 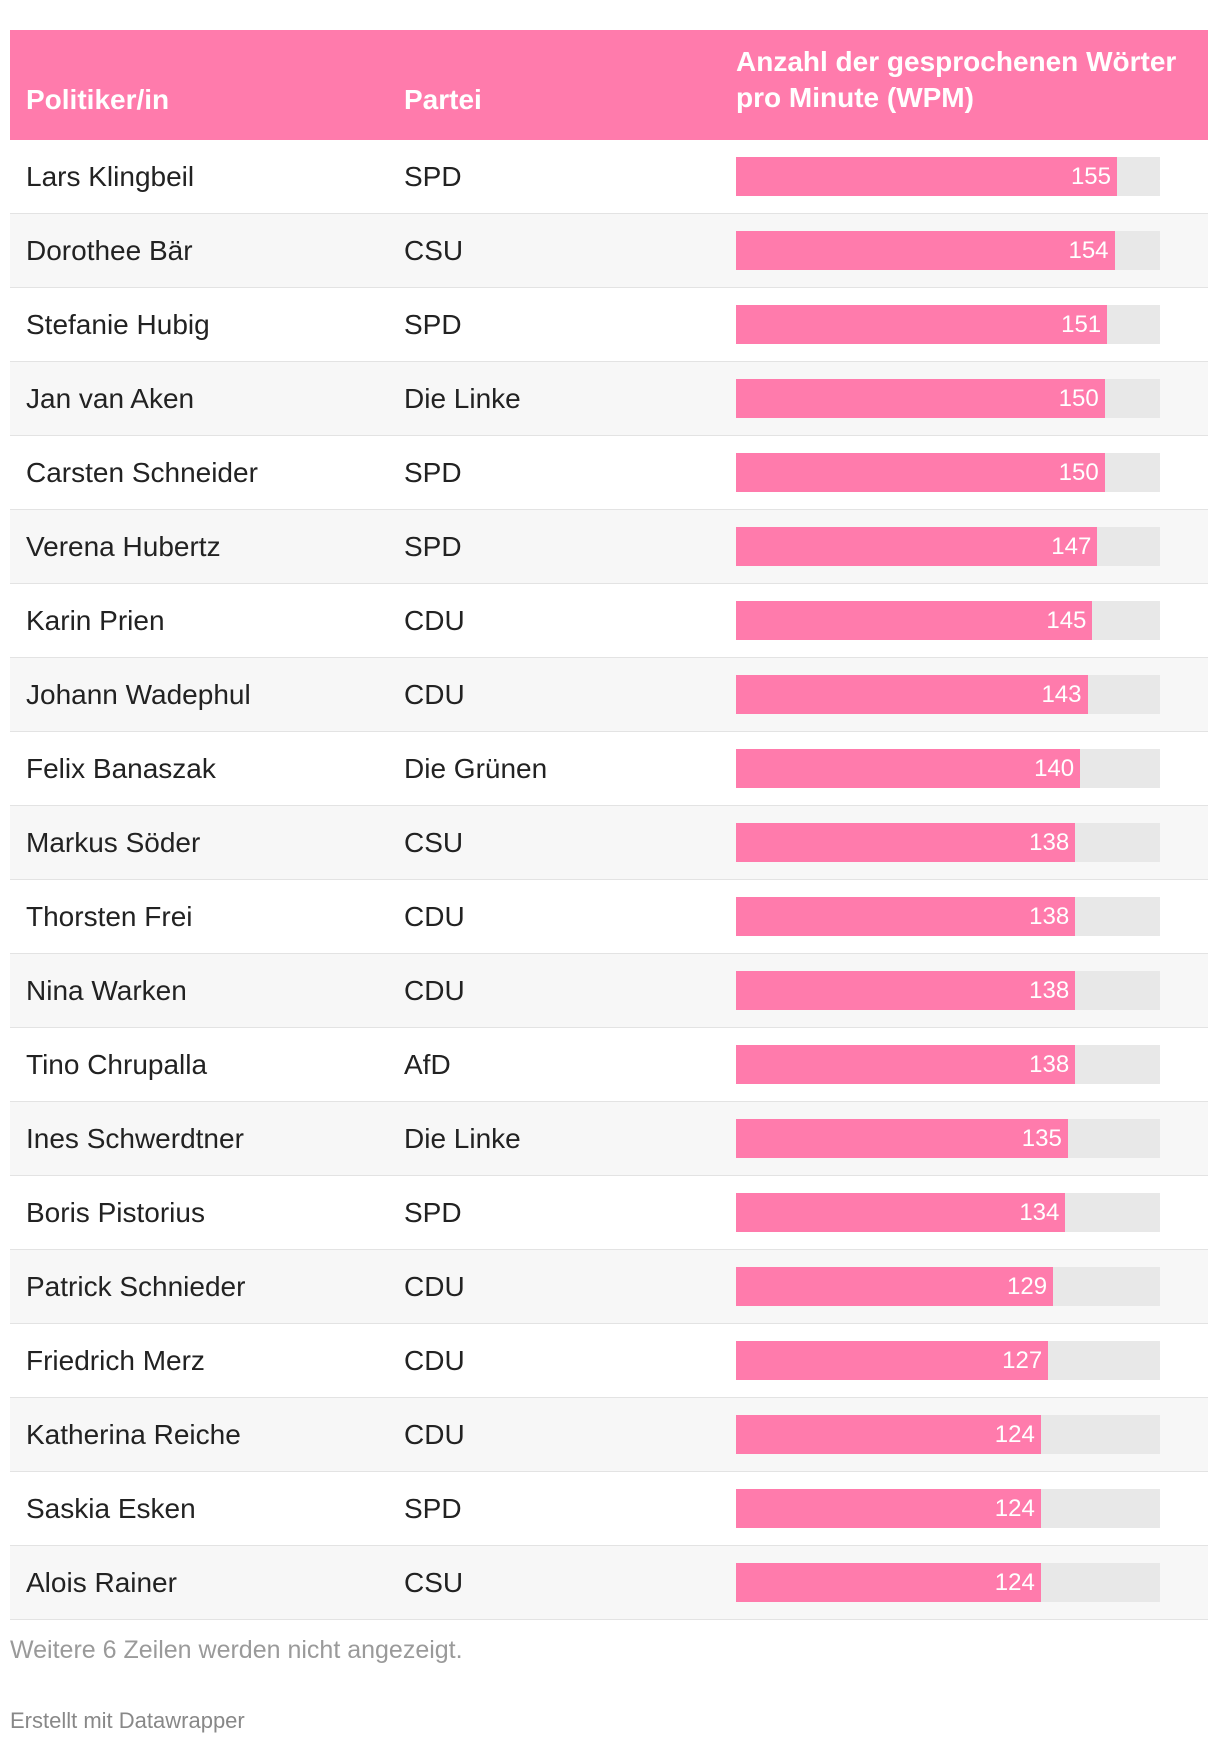 I want to click on table-row: Boris Pistorius SPD 134, so click(x=609, y=1213).